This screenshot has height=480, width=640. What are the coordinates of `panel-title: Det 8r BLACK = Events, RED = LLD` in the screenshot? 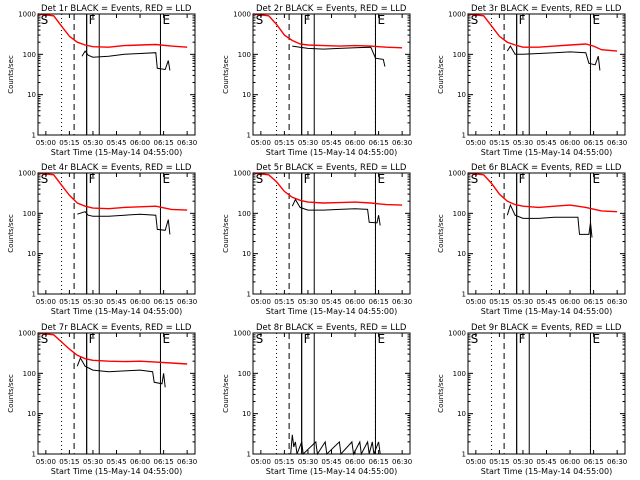 It's located at (331, 328).